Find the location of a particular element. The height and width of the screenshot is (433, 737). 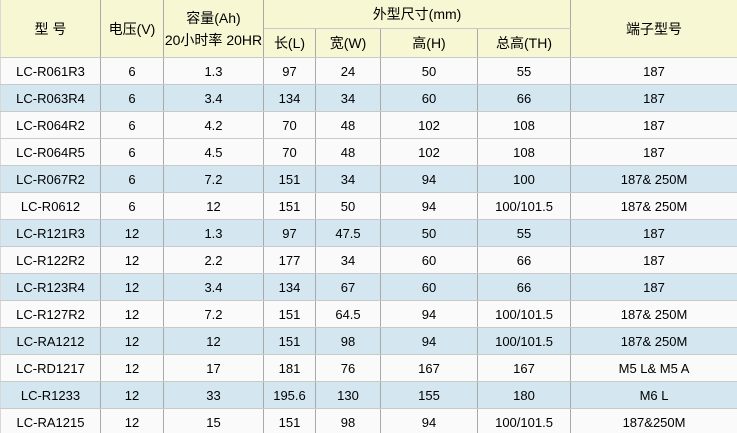

table-row: LC-RA1215 12 15 151 98 94 100/101.5 187&250M is located at coordinates (368, 420).